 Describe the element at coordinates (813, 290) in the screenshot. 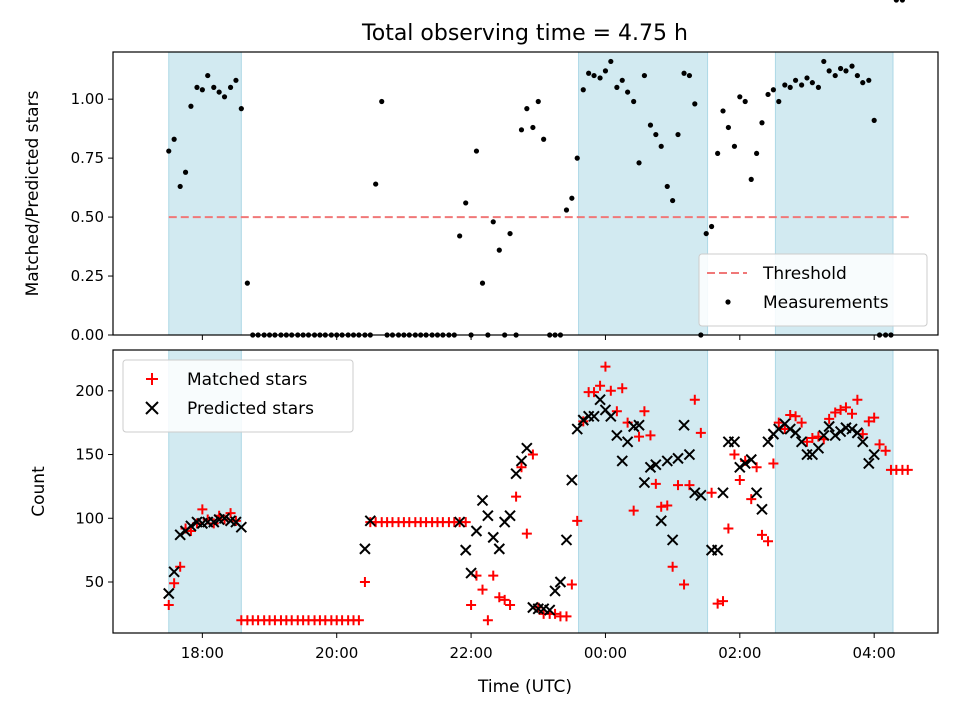

I see `top-legend: Threshold Measurements` at that location.